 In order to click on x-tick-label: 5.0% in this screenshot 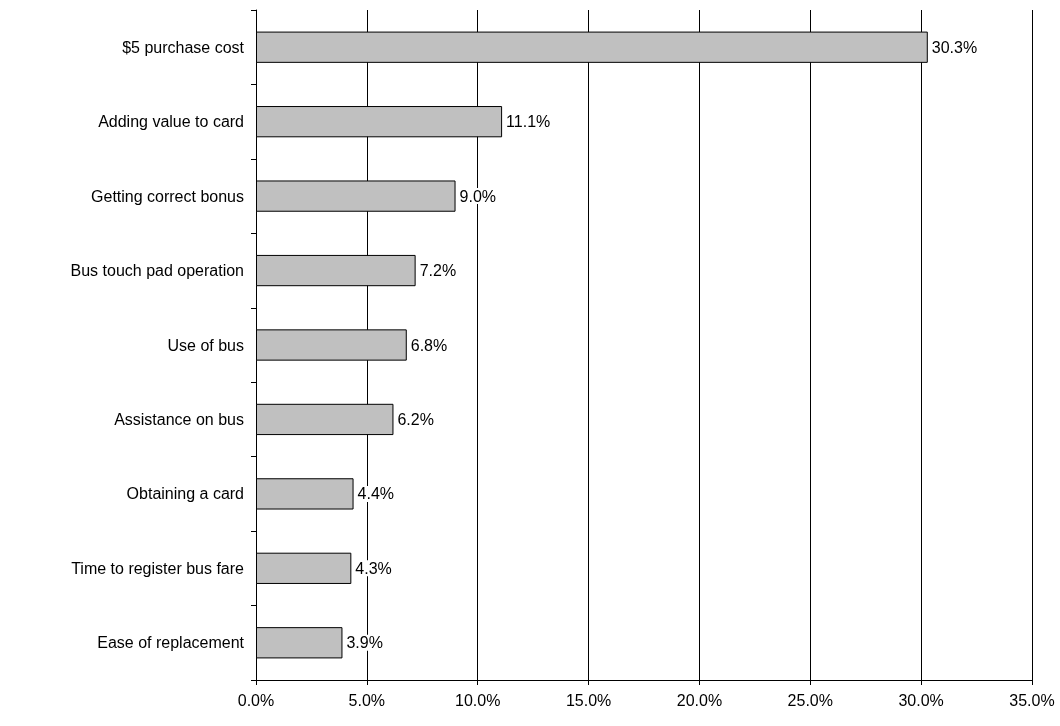, I will do `click(367, 700)`.